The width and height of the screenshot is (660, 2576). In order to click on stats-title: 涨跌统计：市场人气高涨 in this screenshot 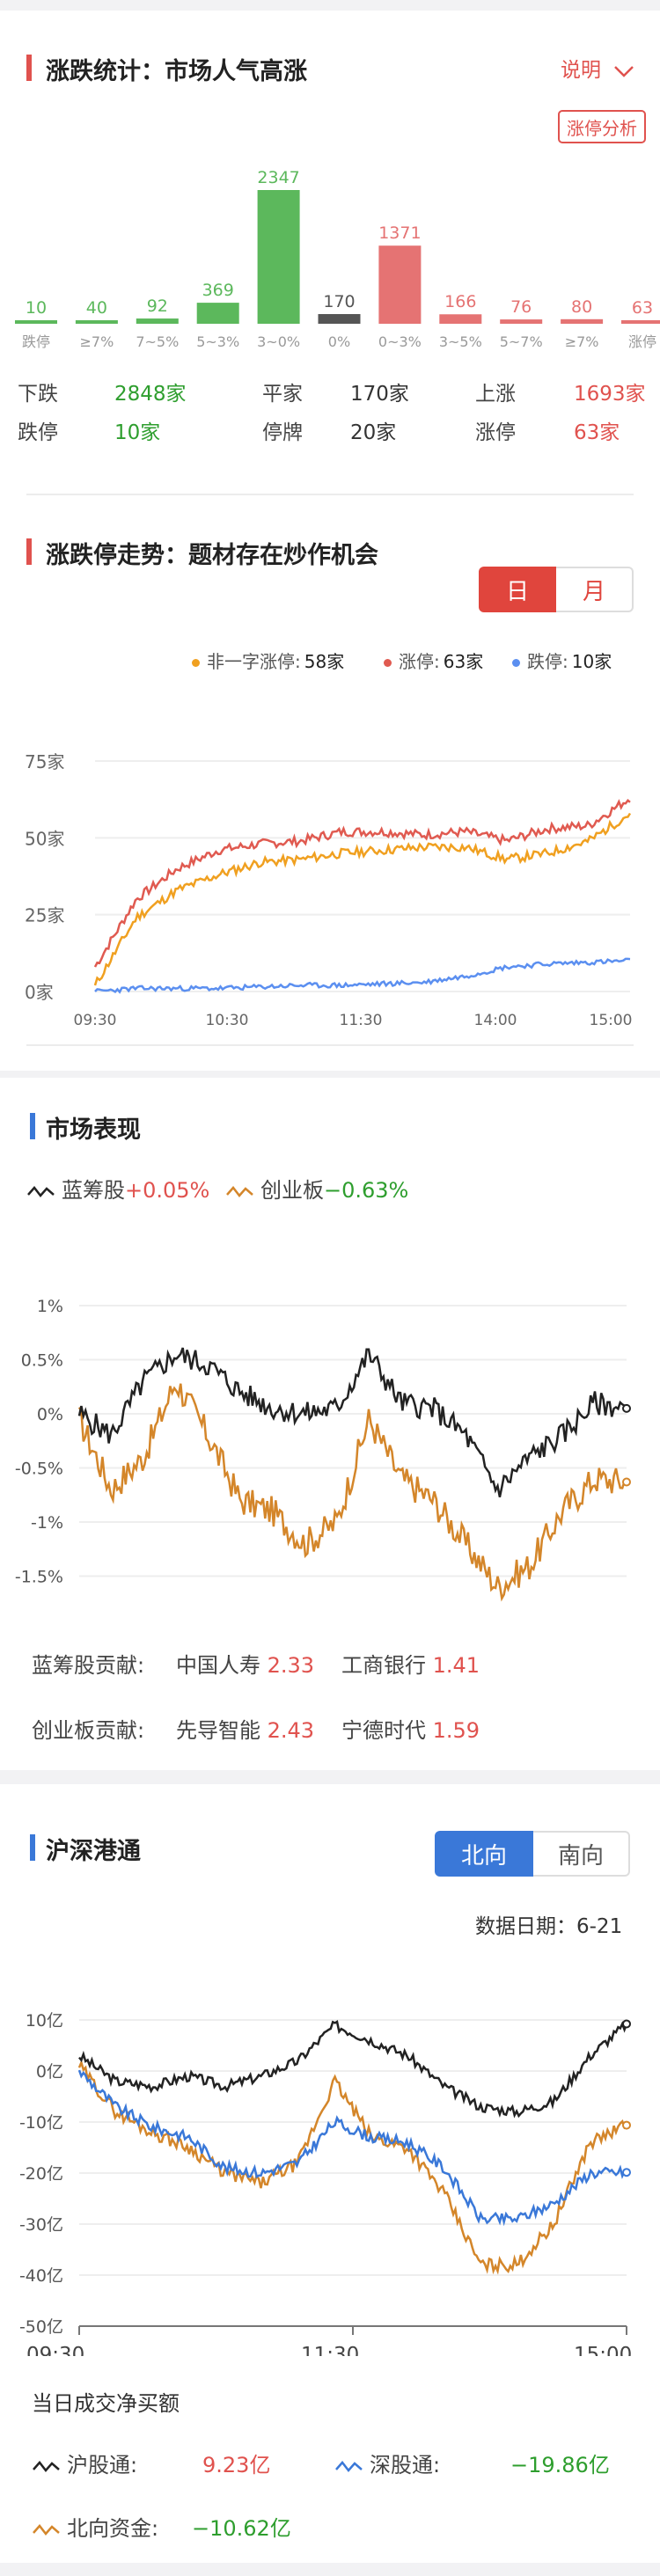, I will do `click(177, 71)`.